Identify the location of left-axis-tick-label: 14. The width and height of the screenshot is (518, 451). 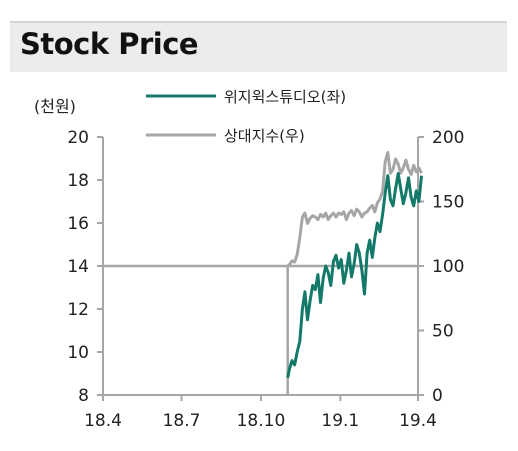
(78, 267).